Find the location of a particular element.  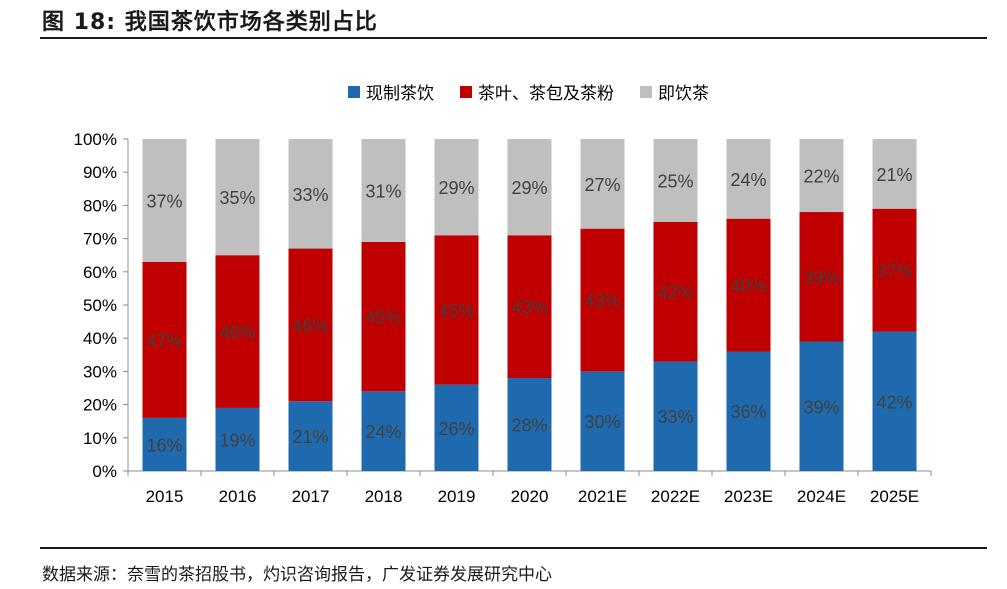

data-label: 40% is located at coordinates (748, 286).